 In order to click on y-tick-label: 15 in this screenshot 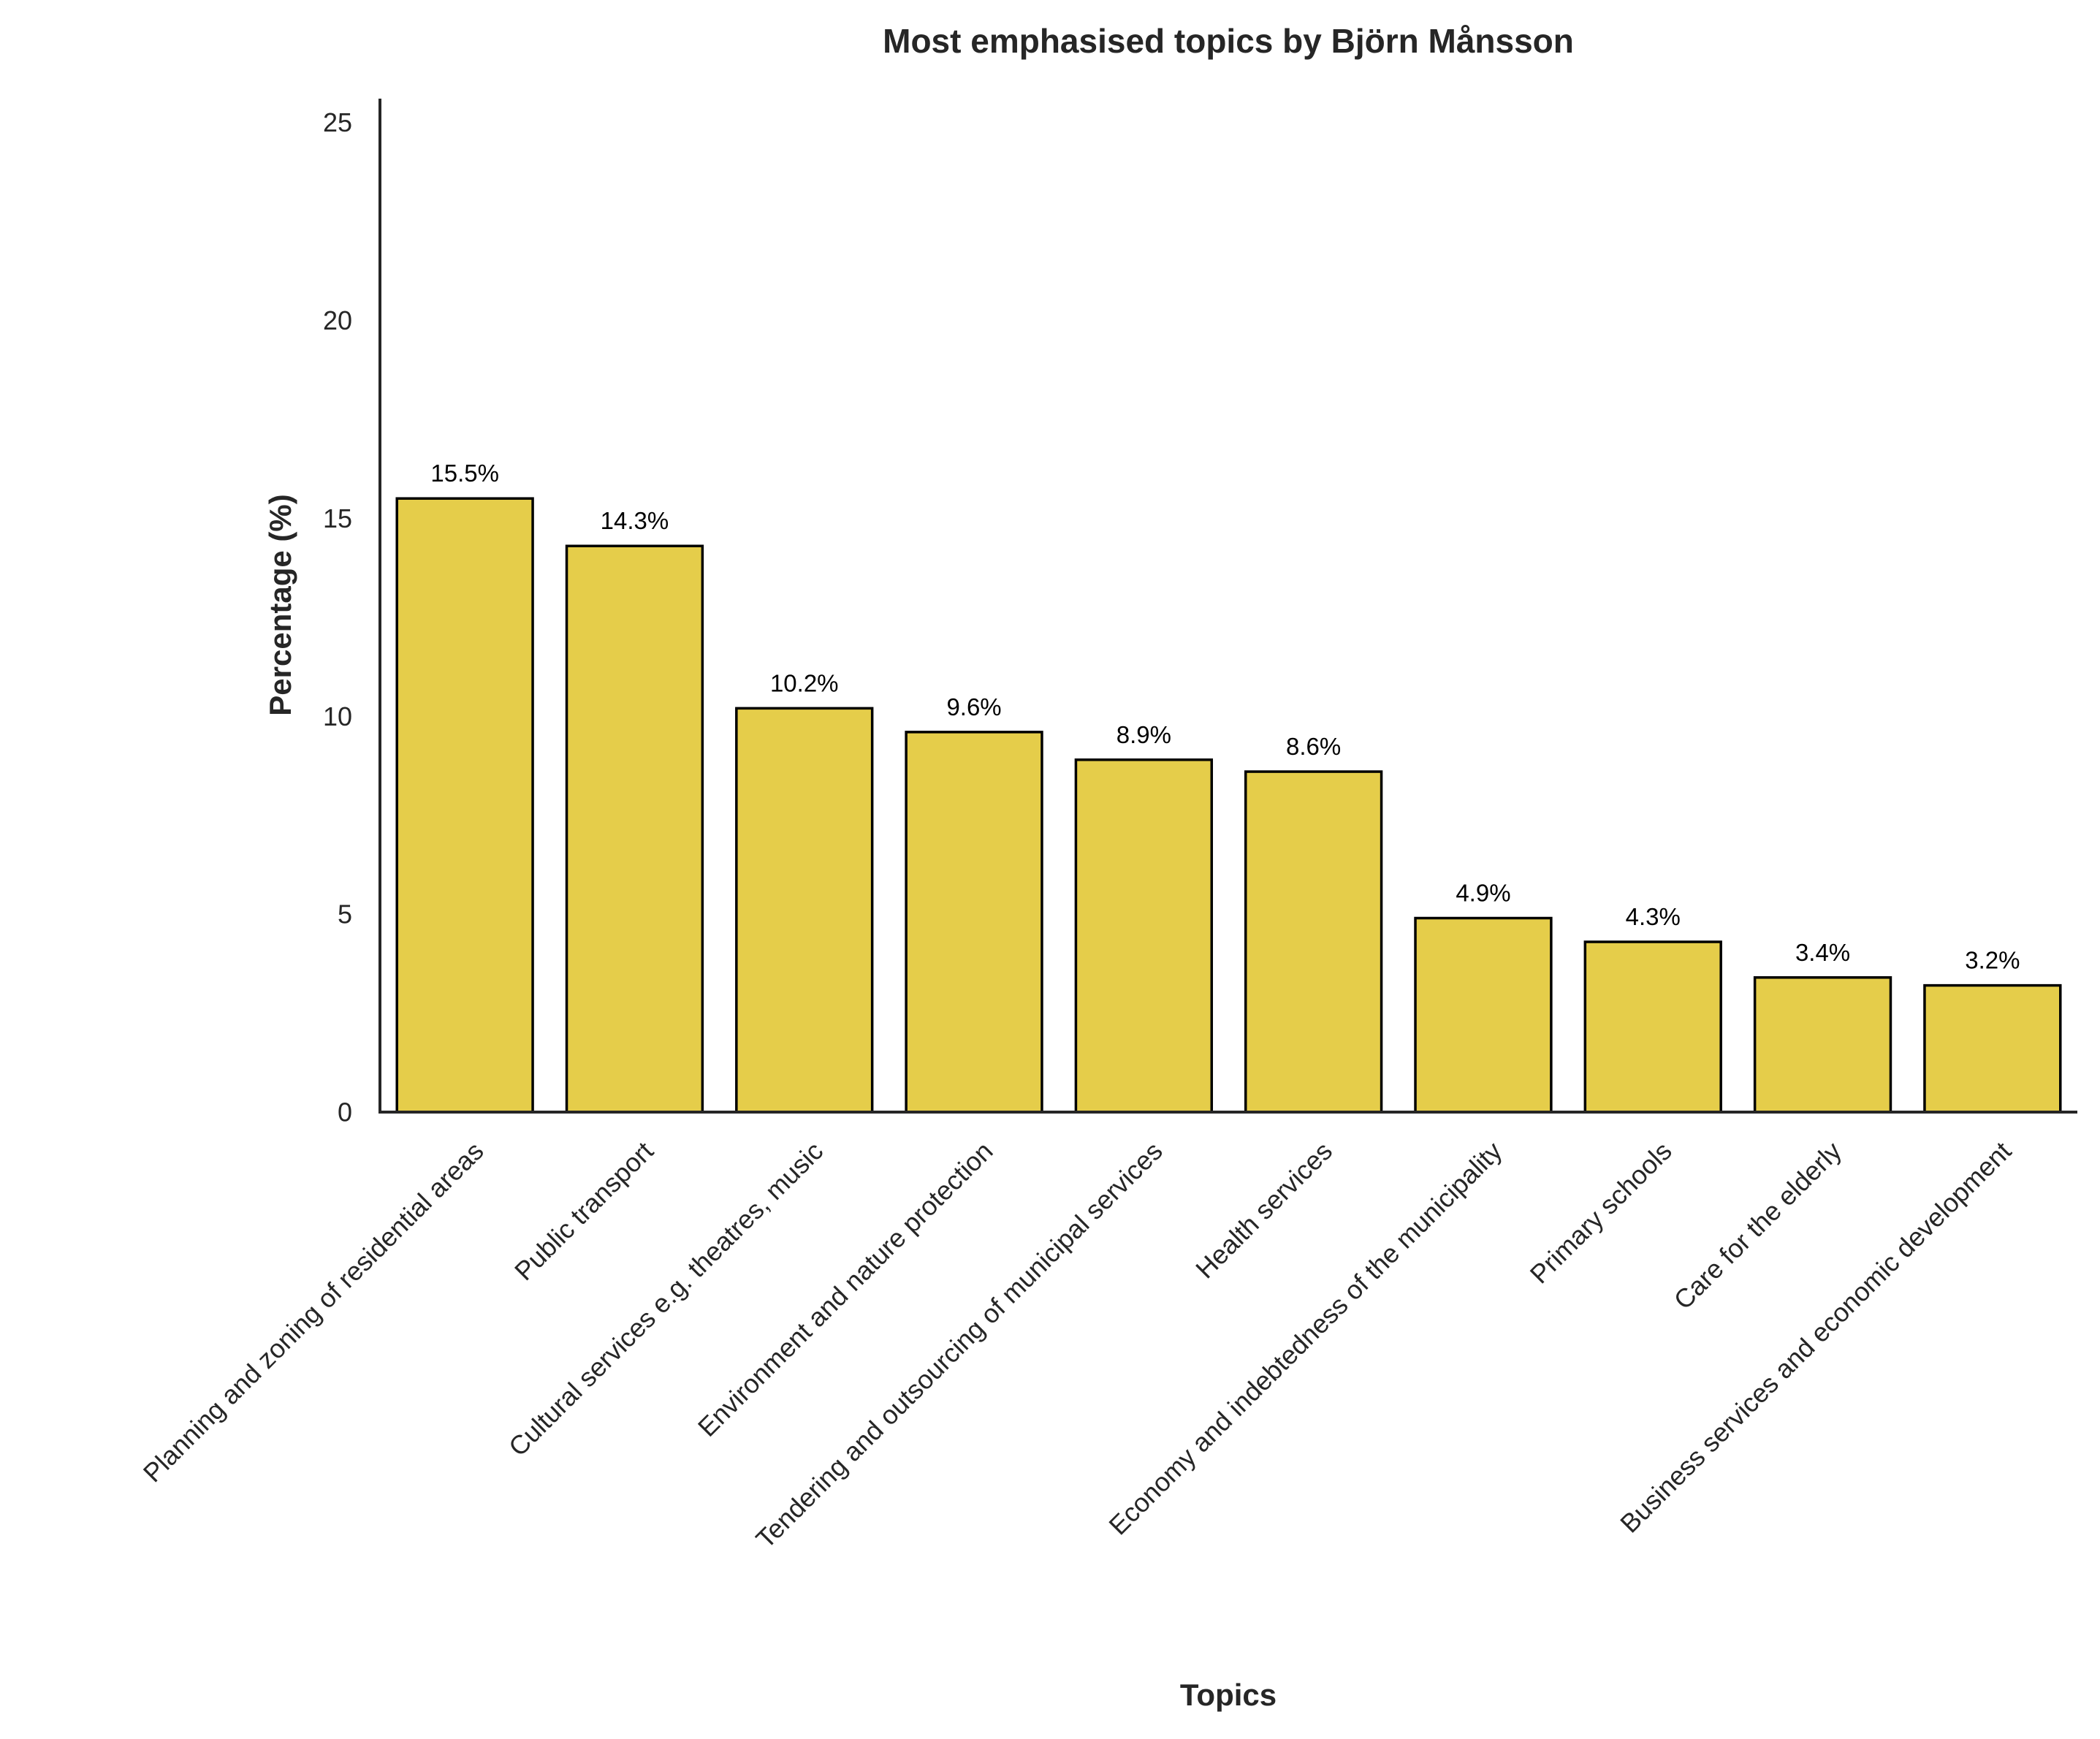, I will do `click(337, 518)`.